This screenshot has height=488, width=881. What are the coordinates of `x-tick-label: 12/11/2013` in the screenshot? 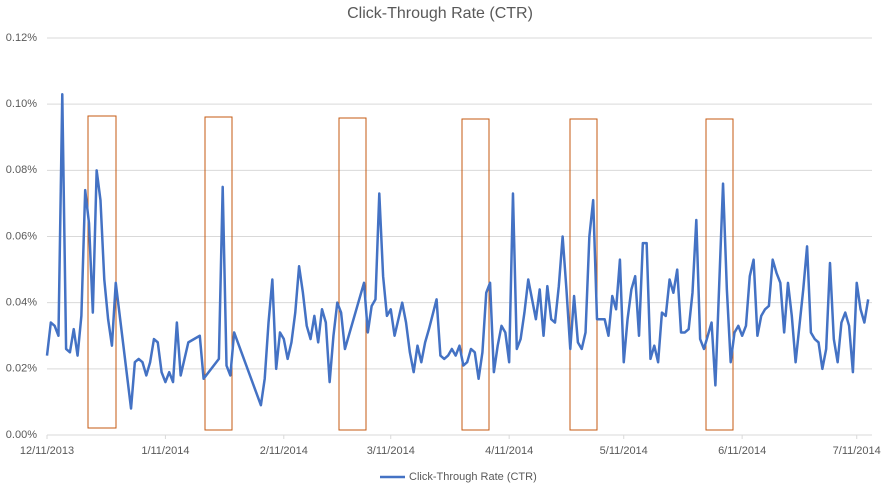 It's located at (47, 451).